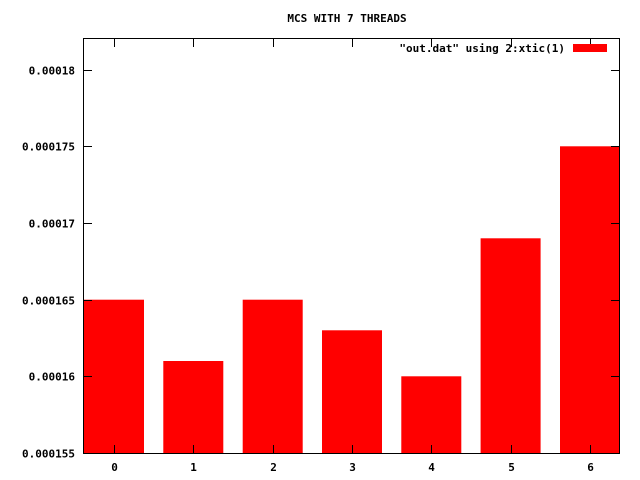  Describe the element at coordinates (511, 467) in the screenshot. I see `x-tick-label: 5` at that location.